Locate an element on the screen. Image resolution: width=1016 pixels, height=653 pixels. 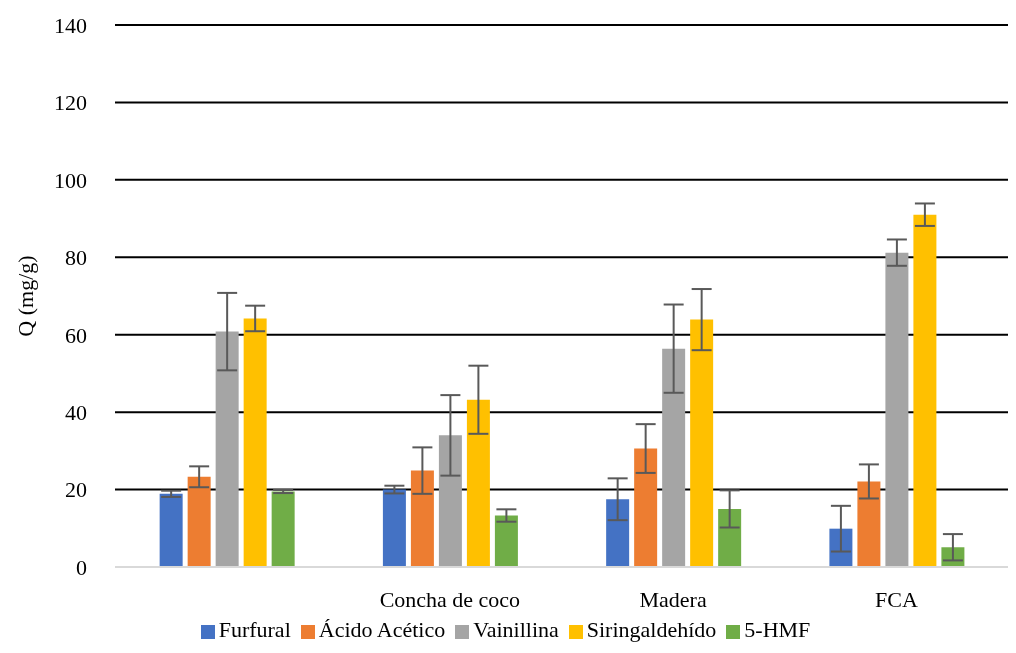
x-tick-label: Madera is located at coordinates (673, 599).